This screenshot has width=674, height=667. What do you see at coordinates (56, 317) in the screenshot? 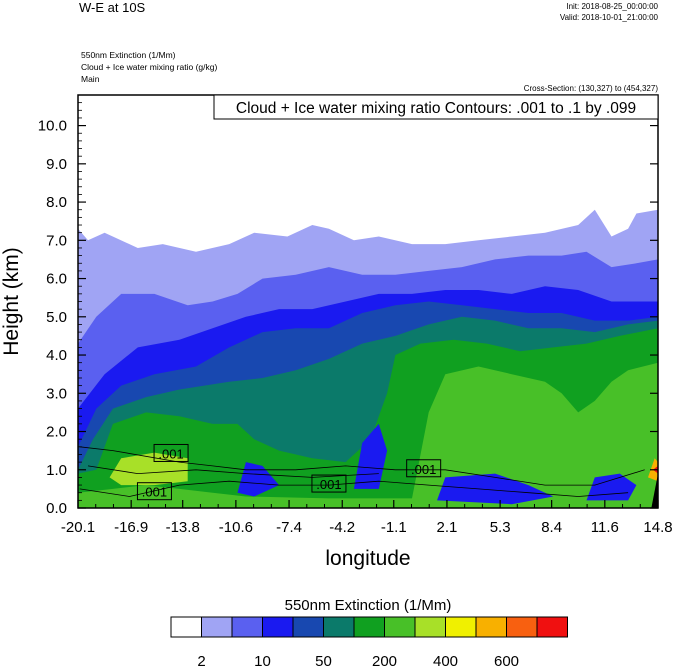
I see `y-tick-label: 5.0` at bounding box center [56, 317].